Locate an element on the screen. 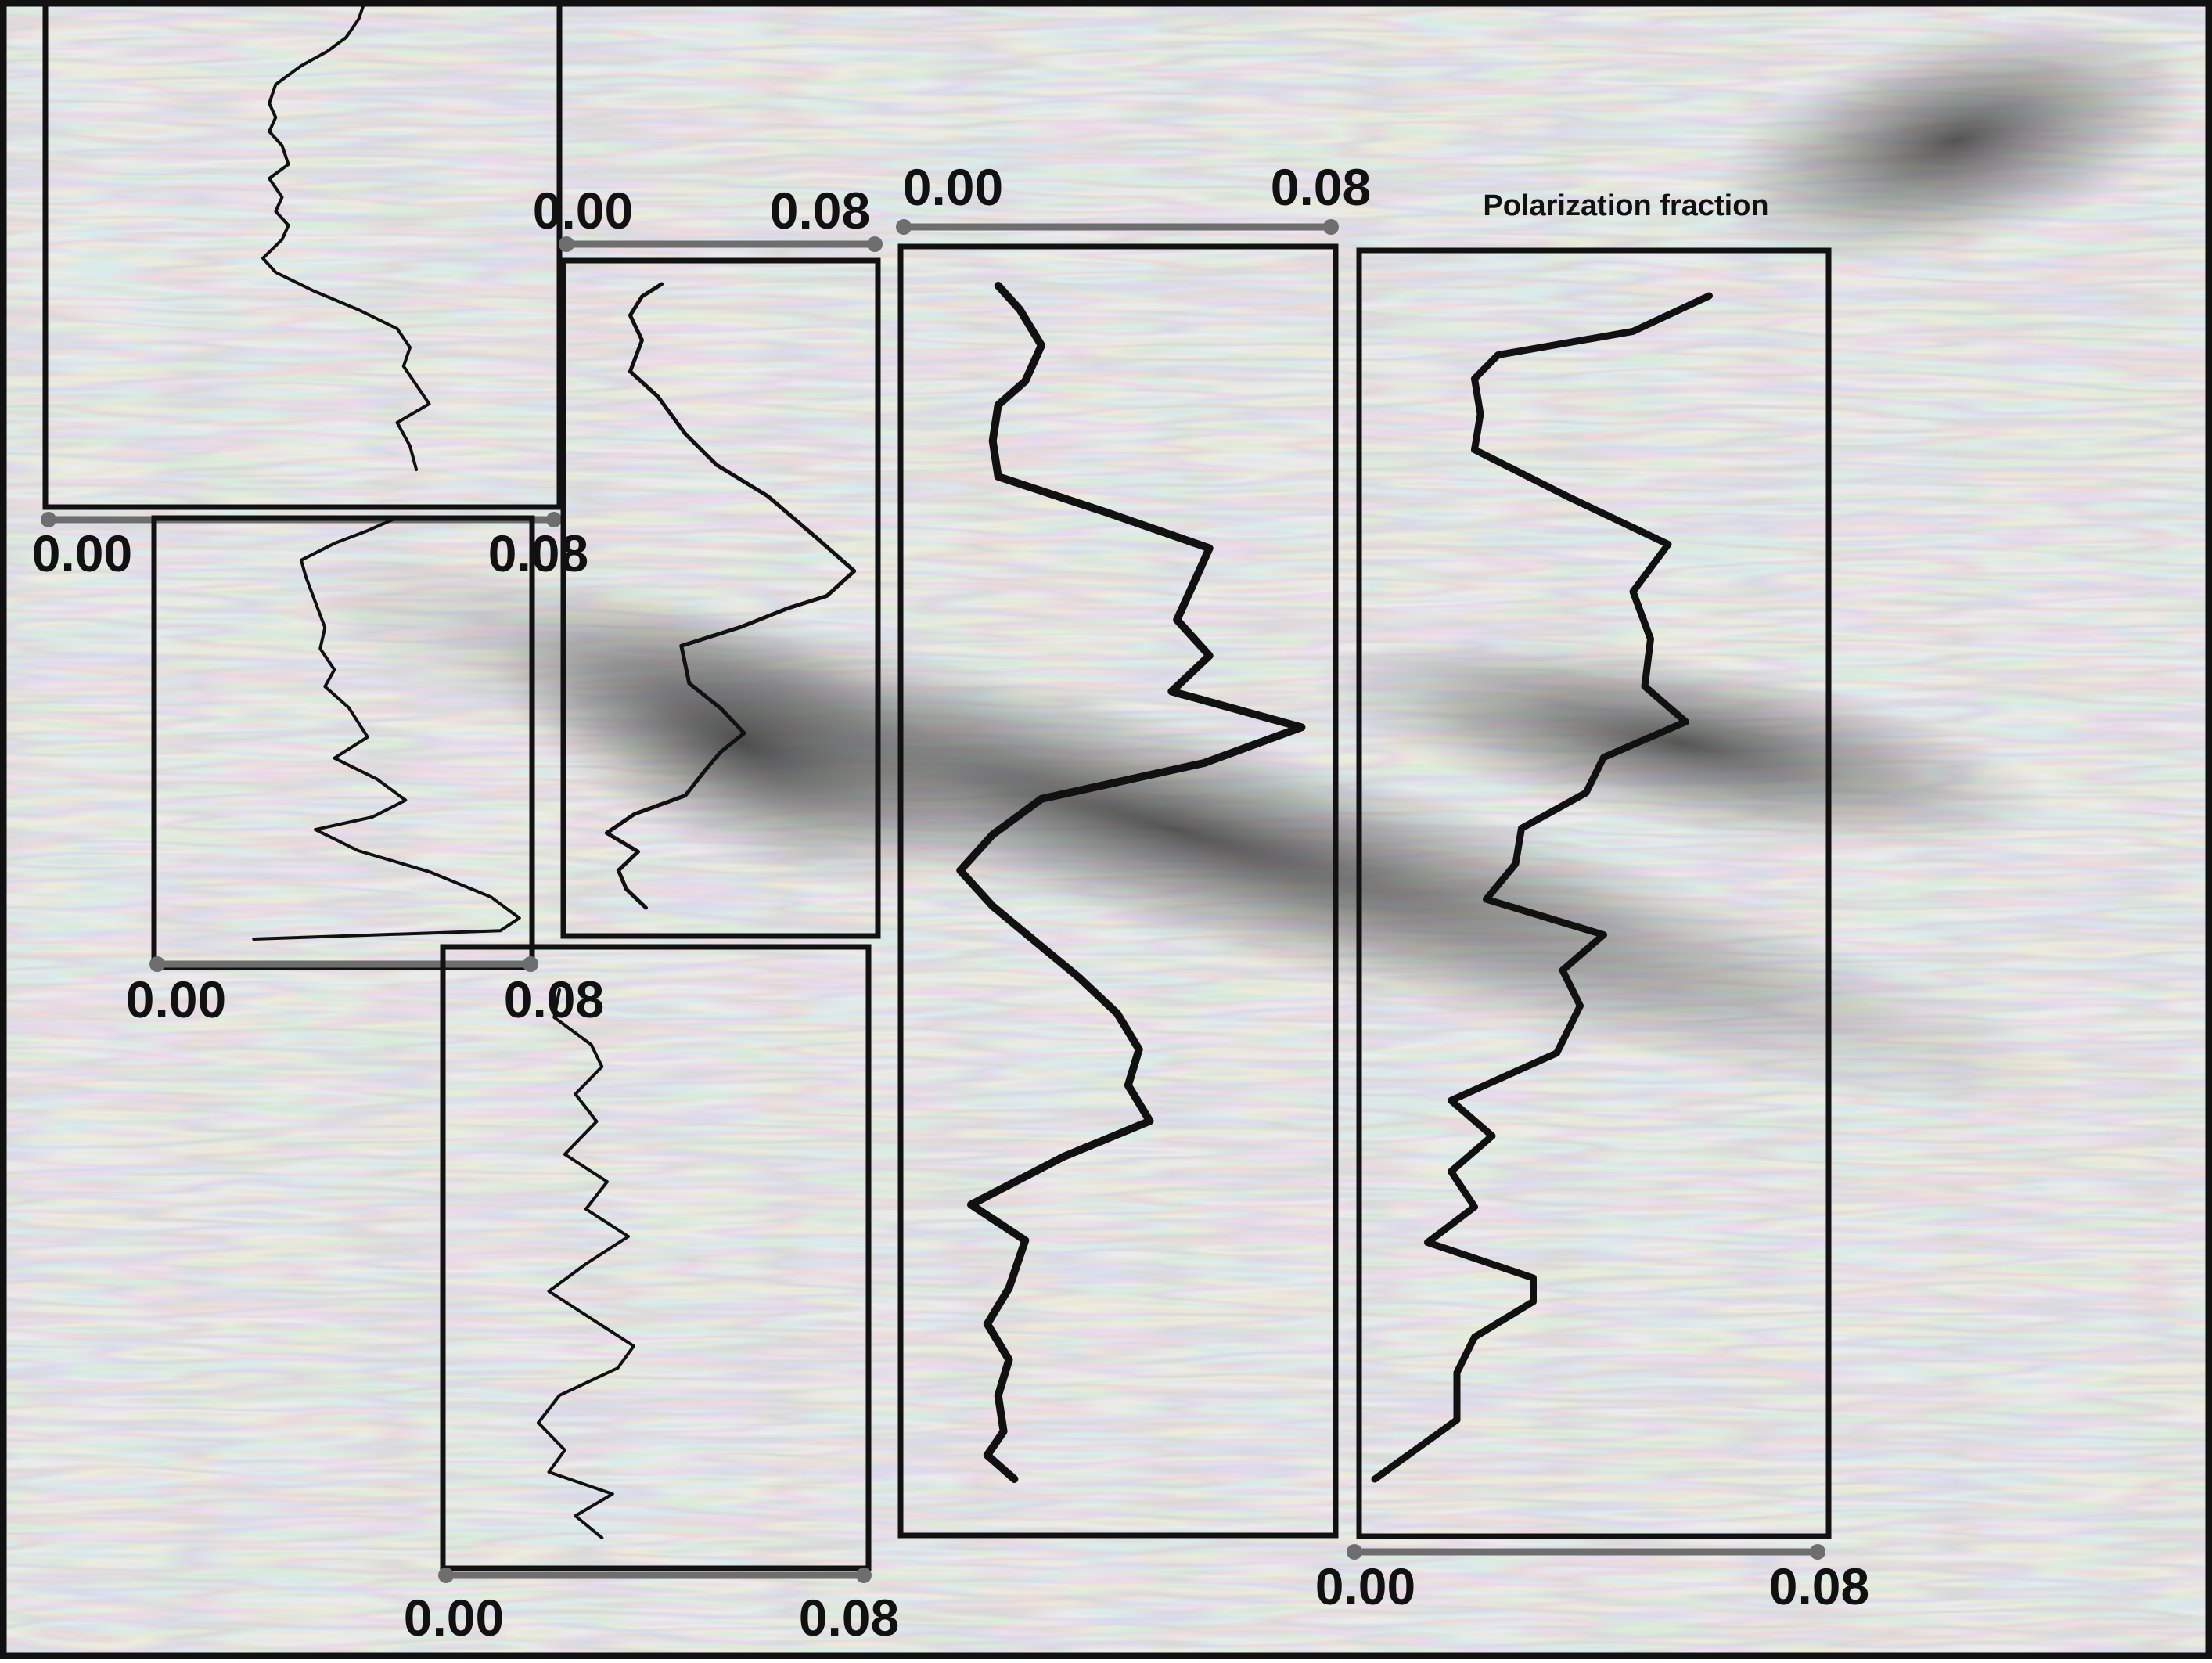  panel-frame is located at coordinates (720, 598).